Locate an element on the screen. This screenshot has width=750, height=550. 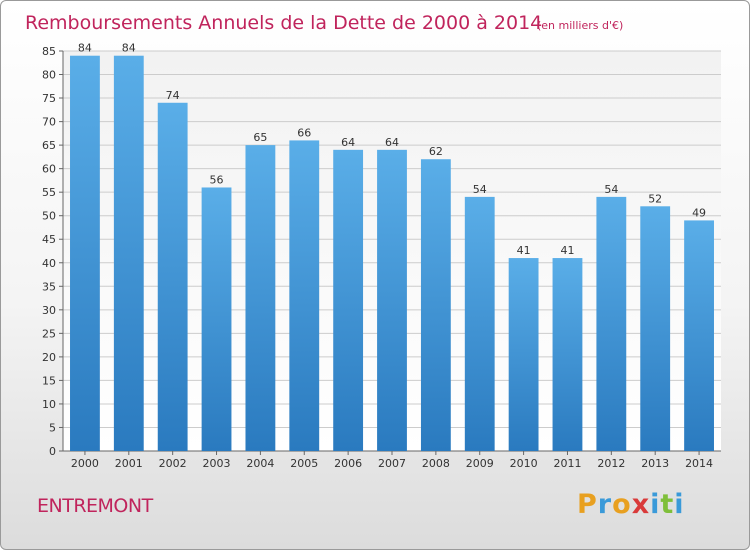
x-tick-label: 2003 is located at coordinates (217, 463).